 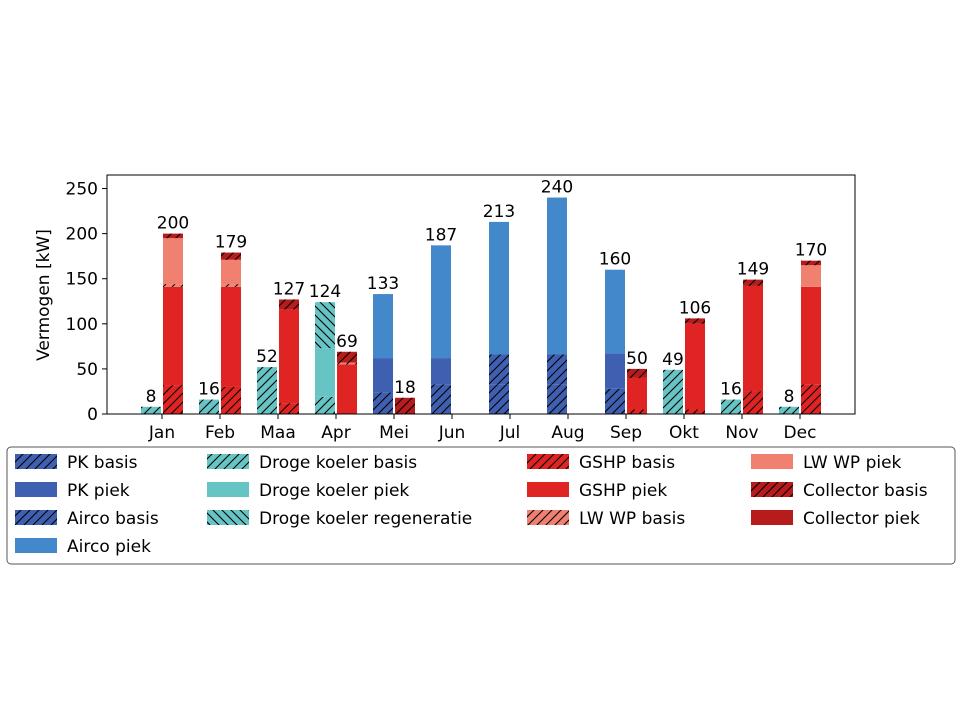 I want to click on data-label-heating-mei: 18, so click(x=405, y=388).